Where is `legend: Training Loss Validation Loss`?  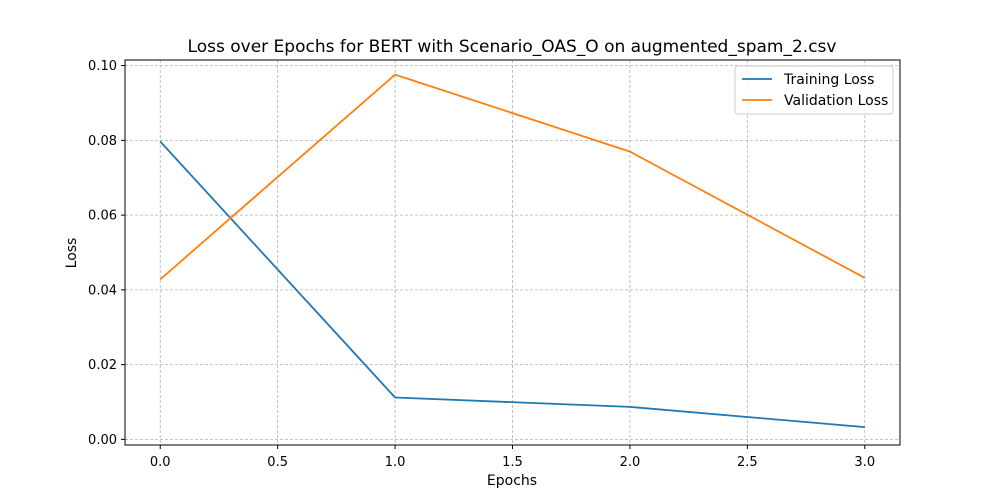
legend: Training Loss Validation Loss is located at coordinates (814, 90).